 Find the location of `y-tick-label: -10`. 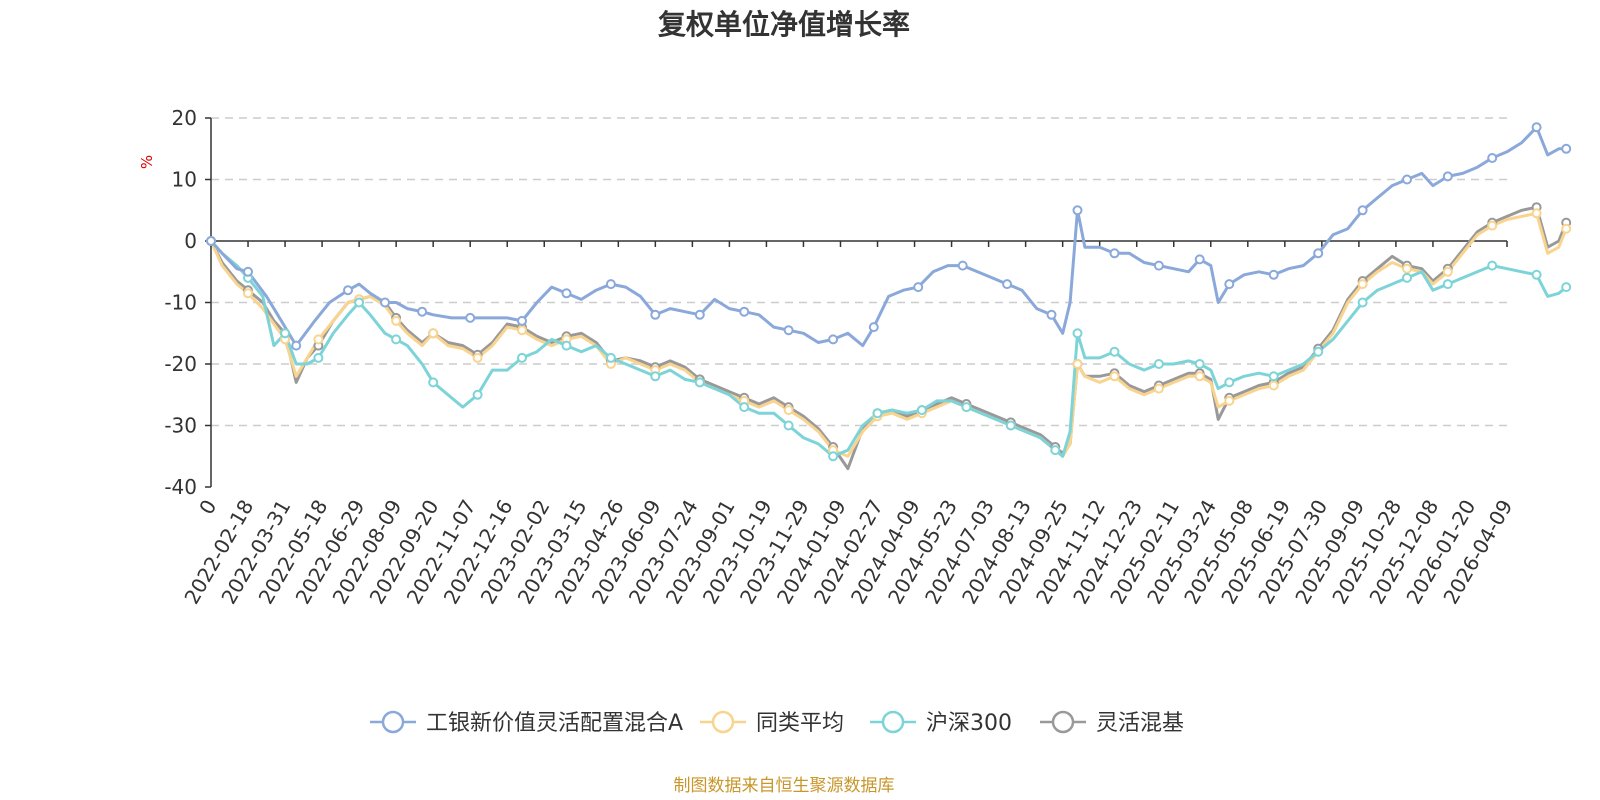

y-tick-label: -10 is located at coordinates (180, 303).